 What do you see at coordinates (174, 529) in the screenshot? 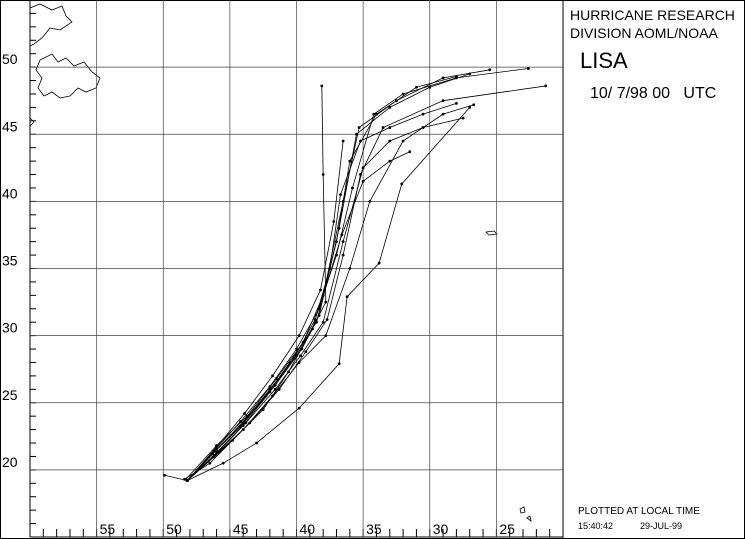
I see `x-tick-label: 50` at bounding box center [174, 529].